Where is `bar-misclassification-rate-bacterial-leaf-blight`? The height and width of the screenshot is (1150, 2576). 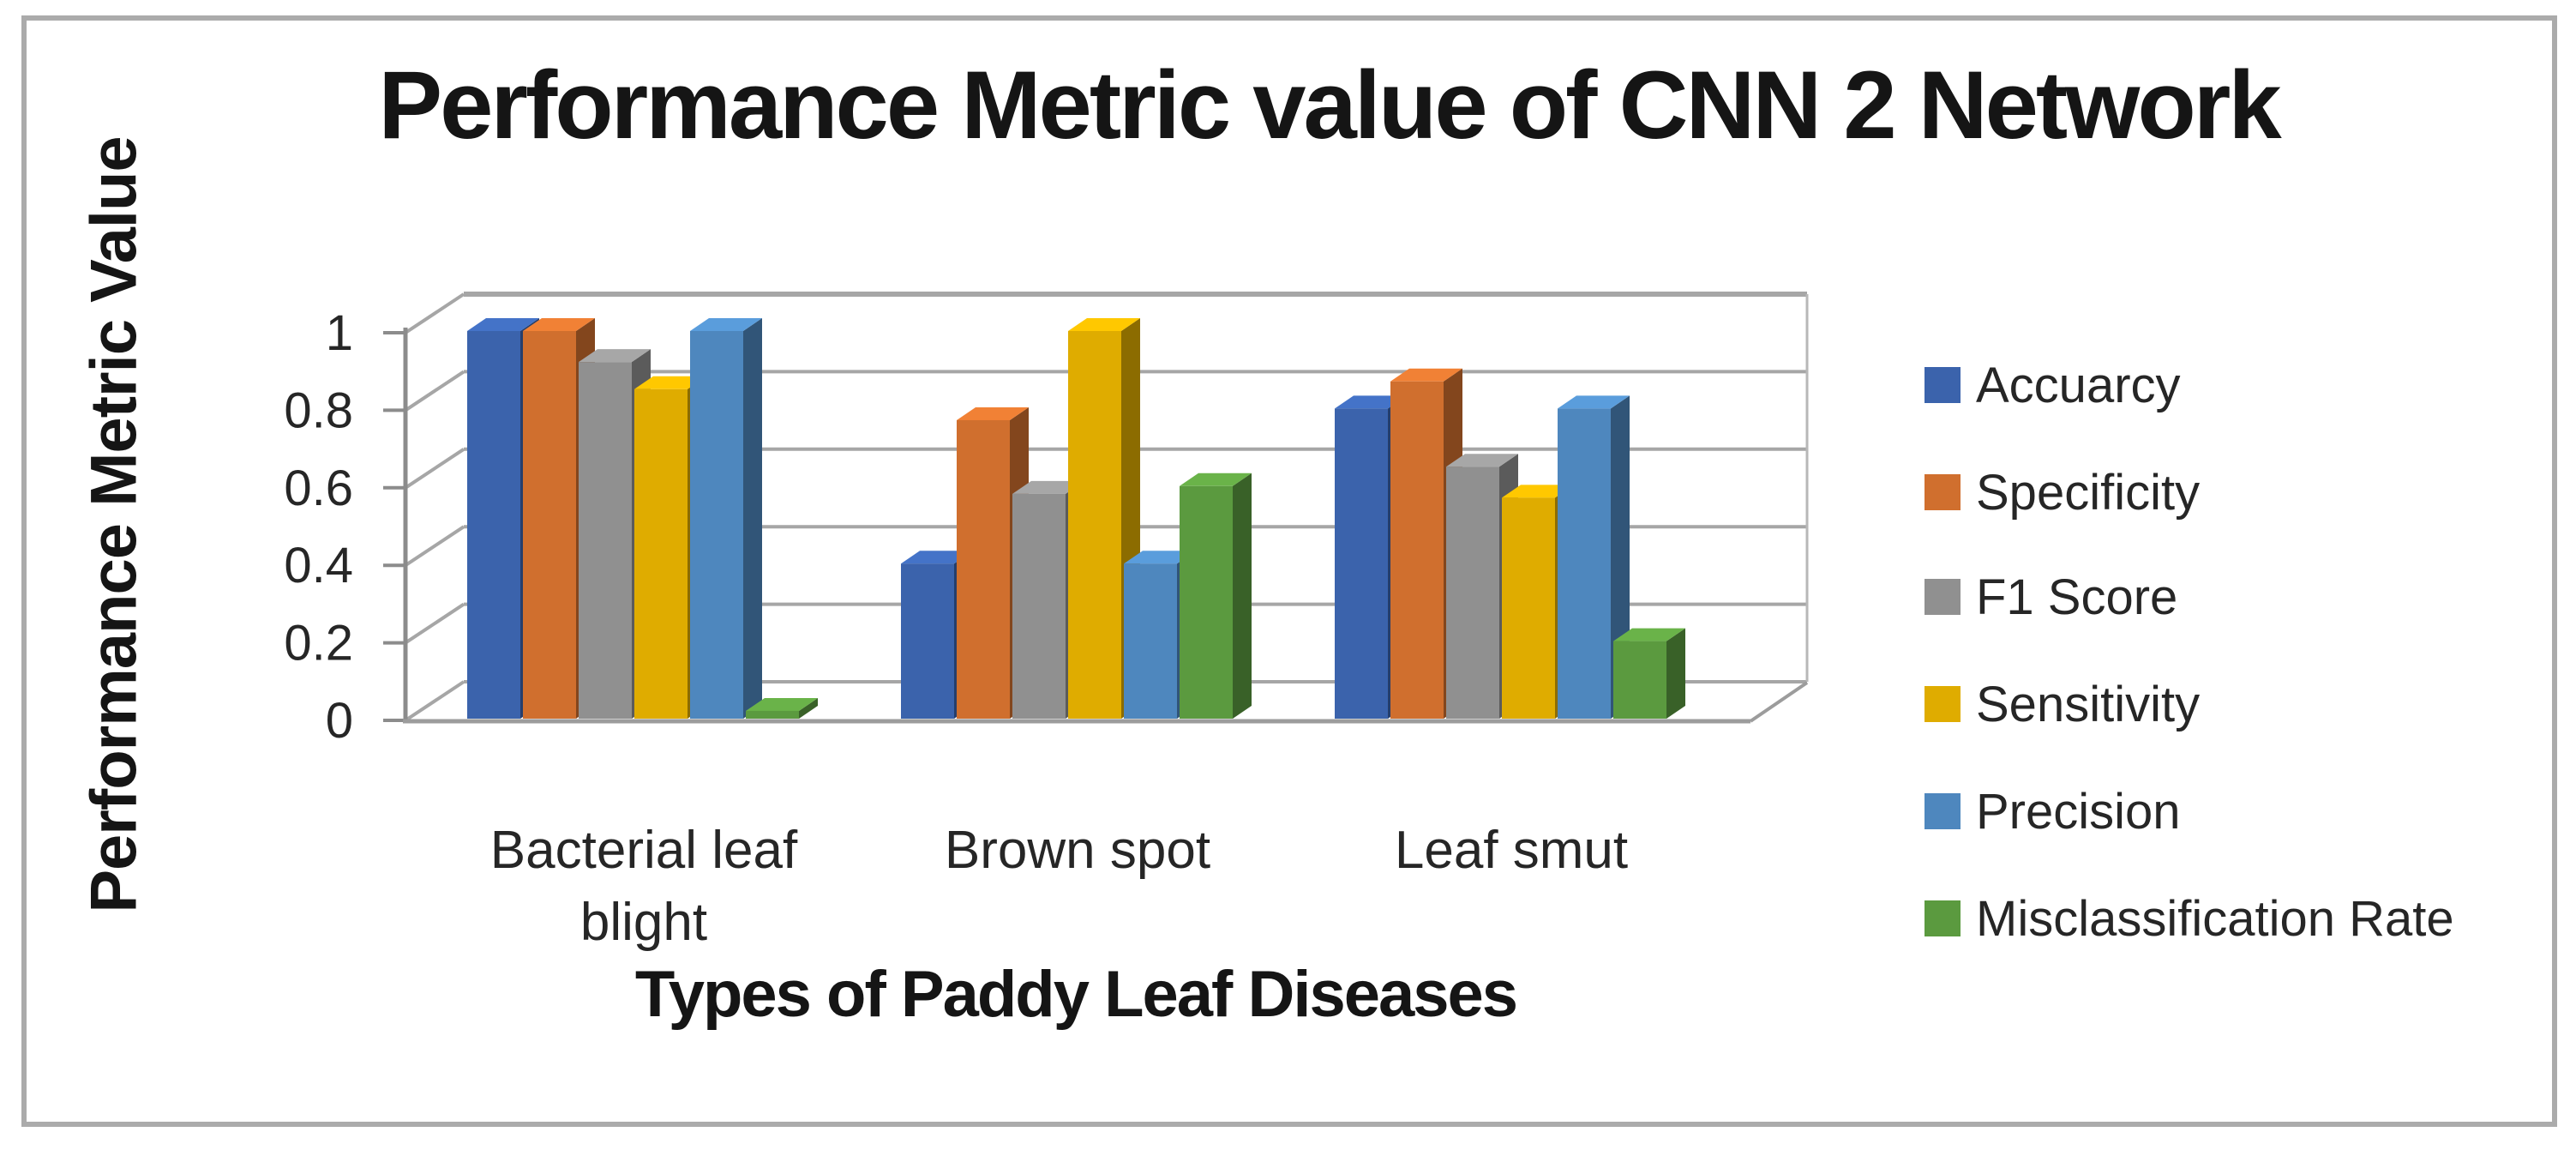
bar-misclassification-rate-bacterial-leaf-blight is located at coordinates (782, 708).